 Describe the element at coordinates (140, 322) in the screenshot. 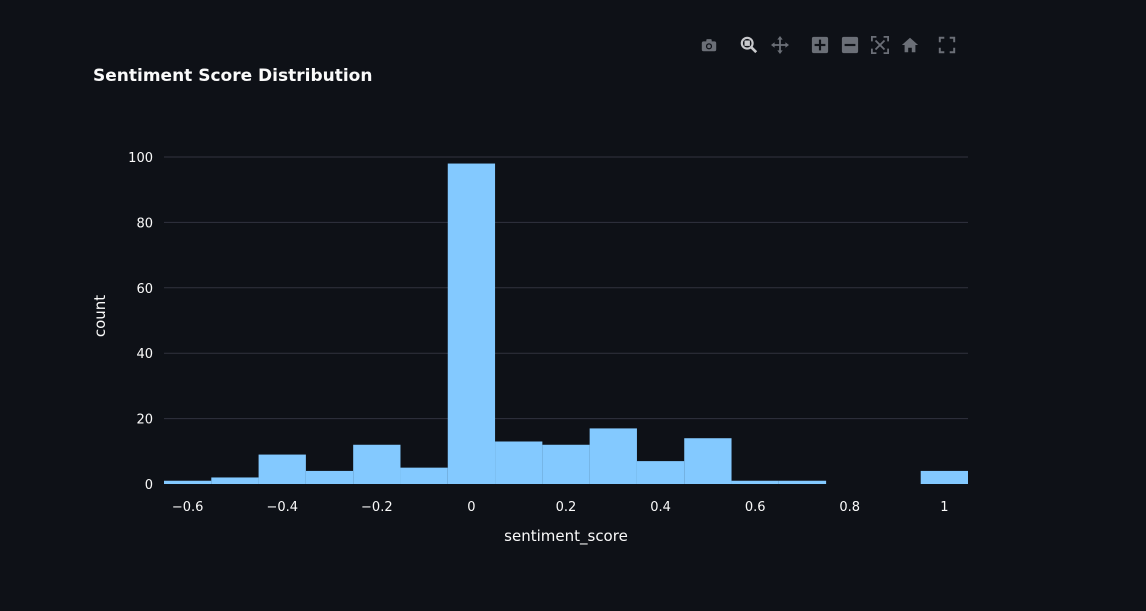

I see `y-axis-ticks: 0 20 40 60 80 100` at that location.